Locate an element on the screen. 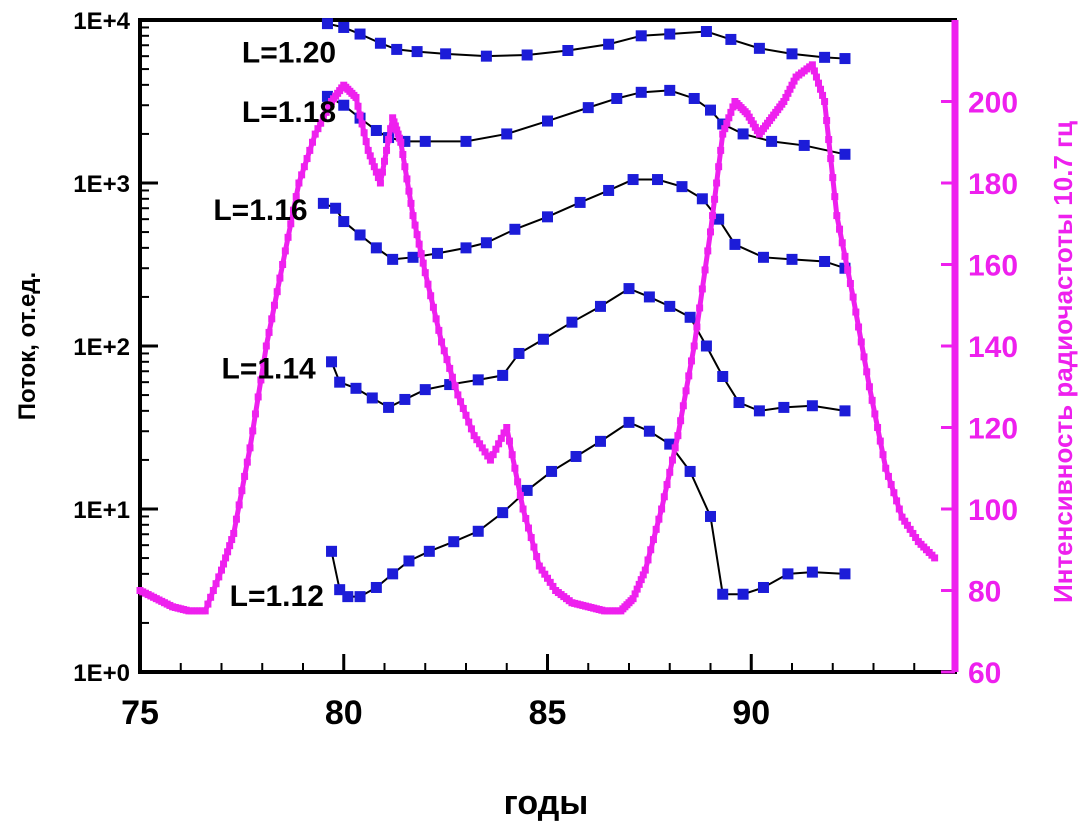 The image size is (1091, 833). right-tick-label: 60 is located at coordinates (984, 673).